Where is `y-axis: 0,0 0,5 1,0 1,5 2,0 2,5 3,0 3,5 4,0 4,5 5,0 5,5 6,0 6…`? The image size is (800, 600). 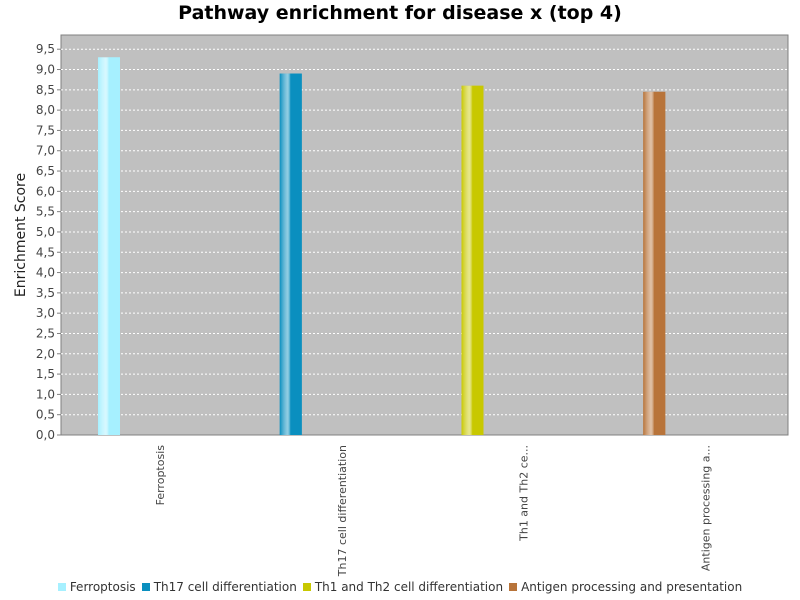 y-axis: 0,0 0,5 1,0 1,5 2,0 2,5 3,0 3,5 4,0 4,5 5,0 5,5 6,0 6… is located at coordinates (48, 242).